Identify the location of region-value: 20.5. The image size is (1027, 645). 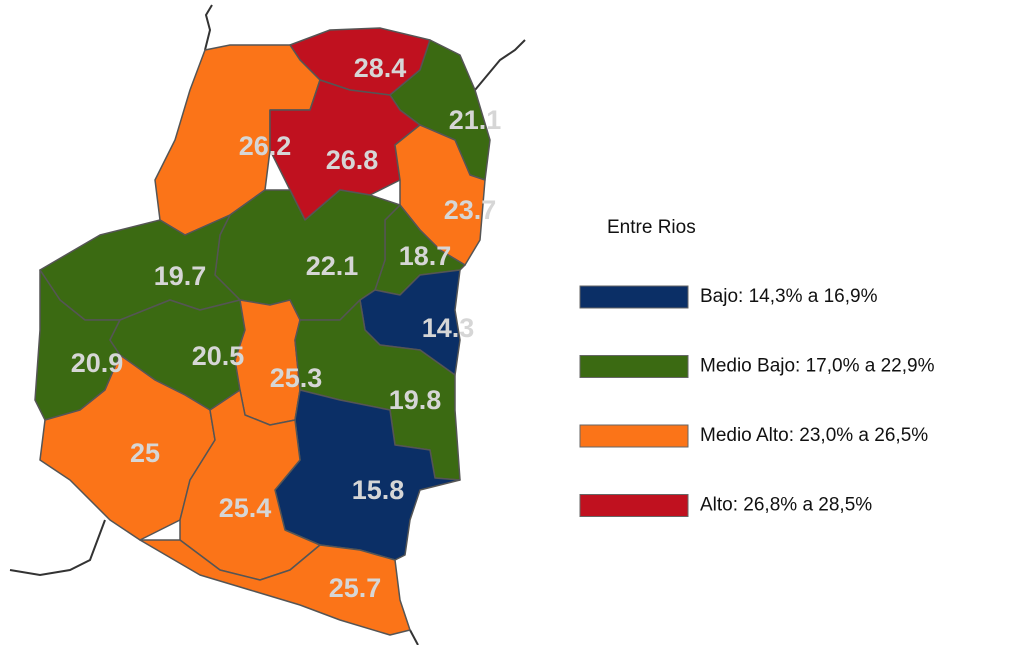
(218, 356).